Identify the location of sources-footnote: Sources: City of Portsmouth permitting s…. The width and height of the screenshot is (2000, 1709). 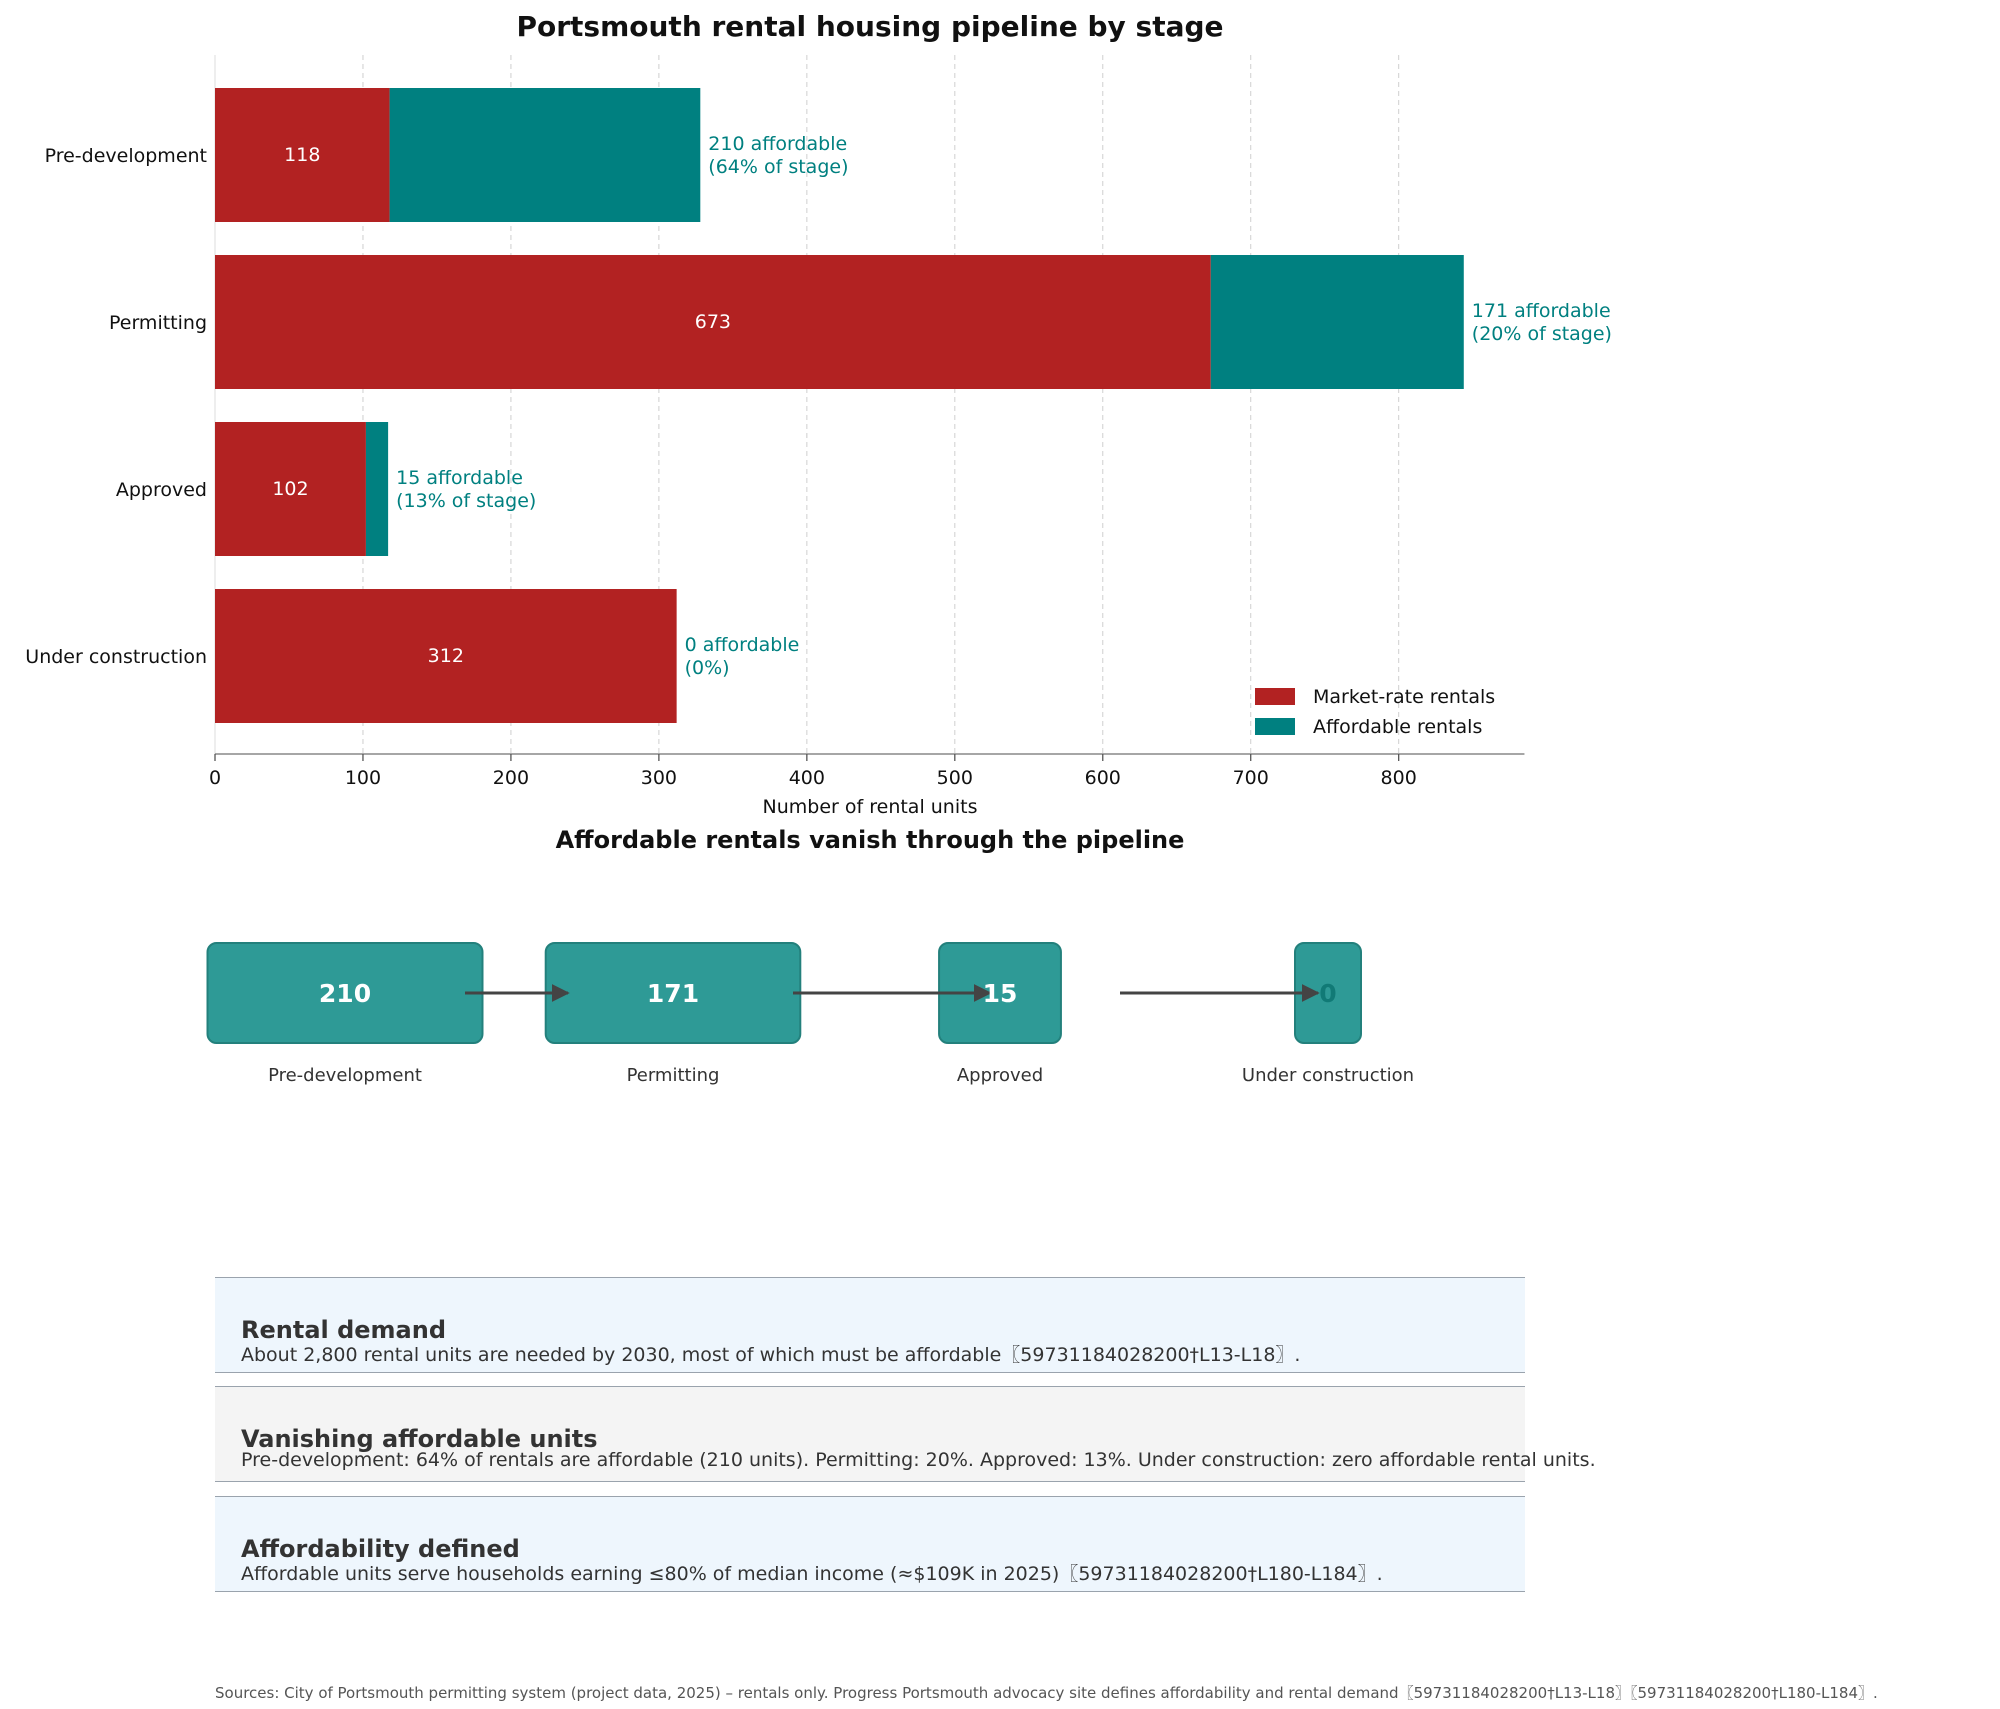
(1046, 1693).